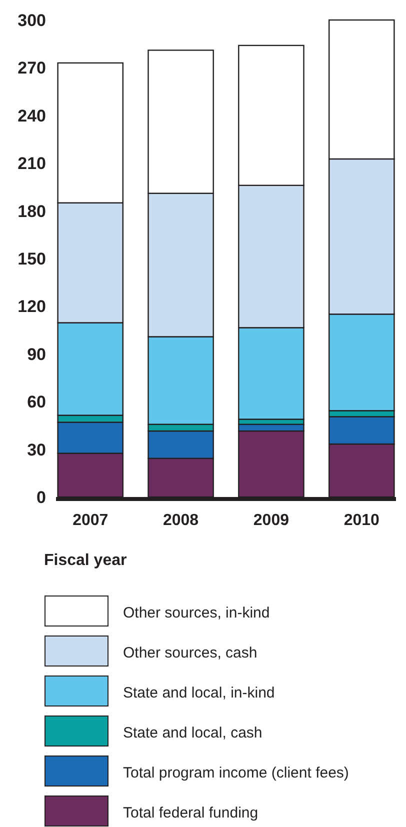 Image resolution: width=406 pixels, height=827 pixels. Describe the element at coordinates (196, 613) in the screenshot. I see `legend-label: Other sources, in-kind` at that location.